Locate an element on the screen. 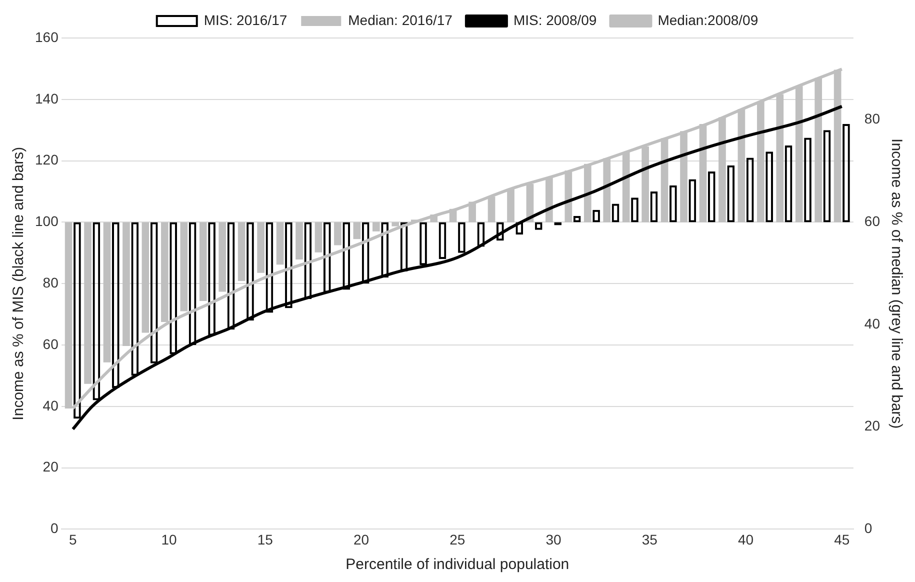 The width and height of the screenshot is (915, 582). y-tick-label: 140 is located at coordinates (47, 98).